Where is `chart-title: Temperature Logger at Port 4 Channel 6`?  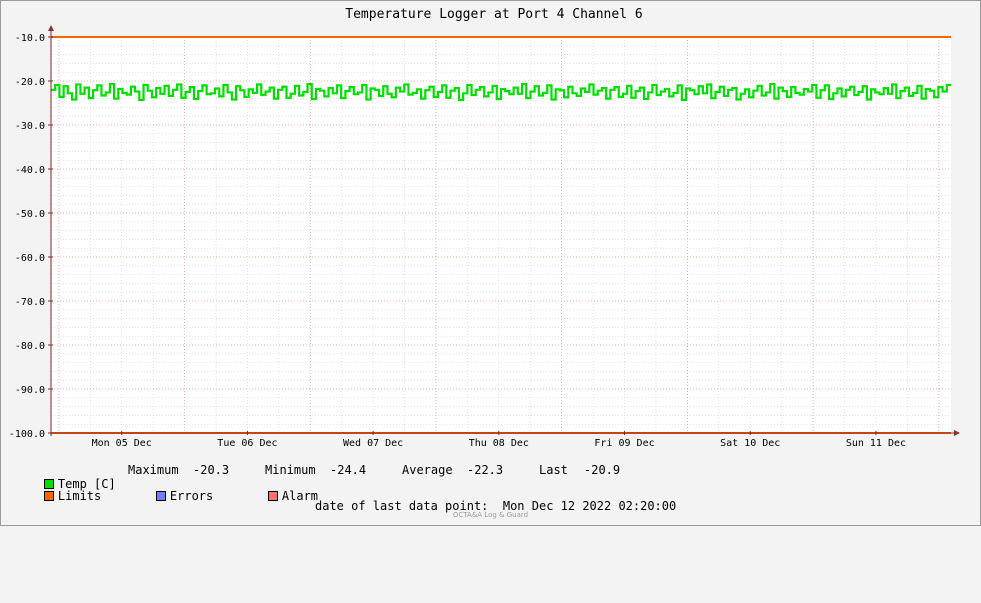 chart-title: Temperature Logger at Port 4 Channel 6 is located at coordinates (493, 14).